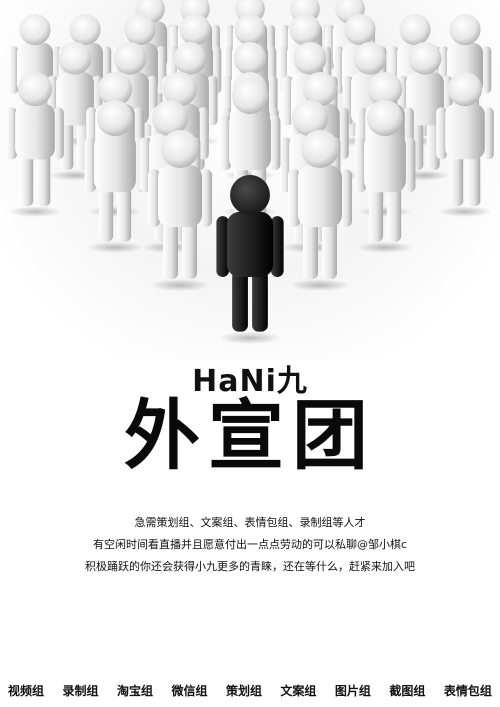 Image resolution: width=500 pixels, height=707 pixels. I want to click on group-copywriting: 文案组, so click(298, 691).